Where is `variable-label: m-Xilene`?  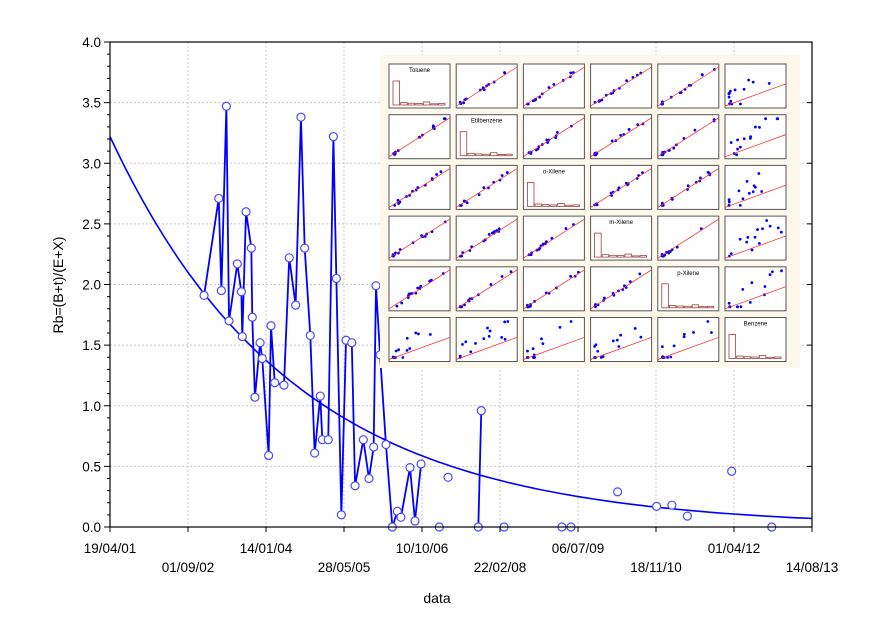
variable-label: m-Xilene is located at coordinates (621, 223).